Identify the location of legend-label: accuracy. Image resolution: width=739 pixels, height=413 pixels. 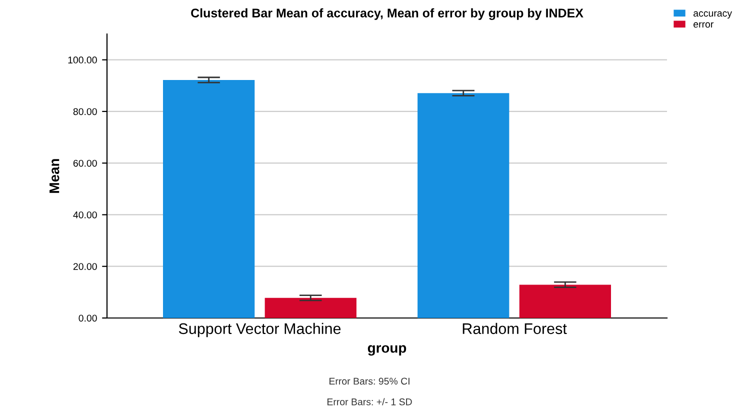
(713, 15).